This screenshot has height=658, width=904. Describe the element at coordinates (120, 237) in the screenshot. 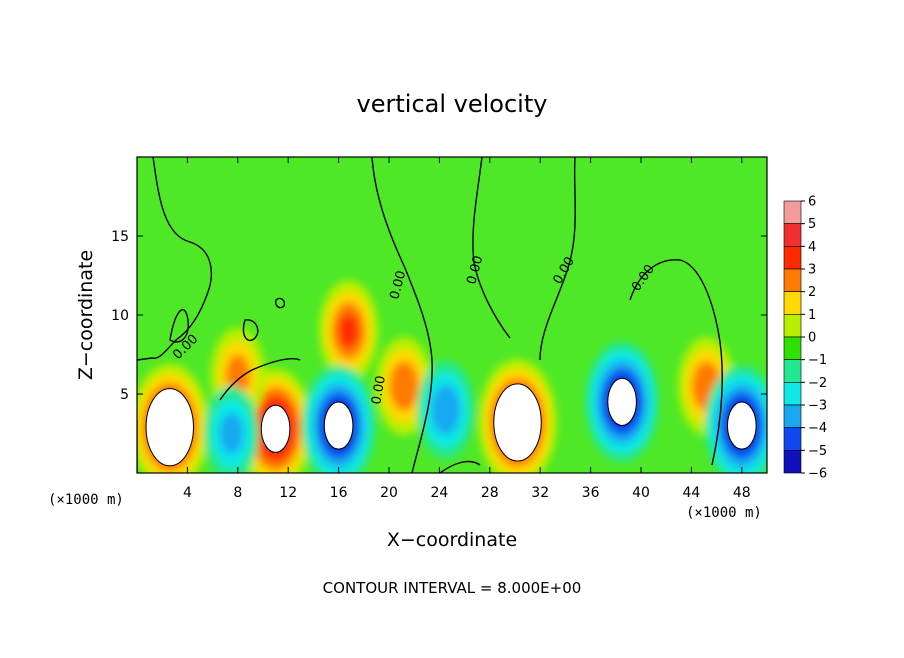

I see `y-tick-label: 15` at that location.